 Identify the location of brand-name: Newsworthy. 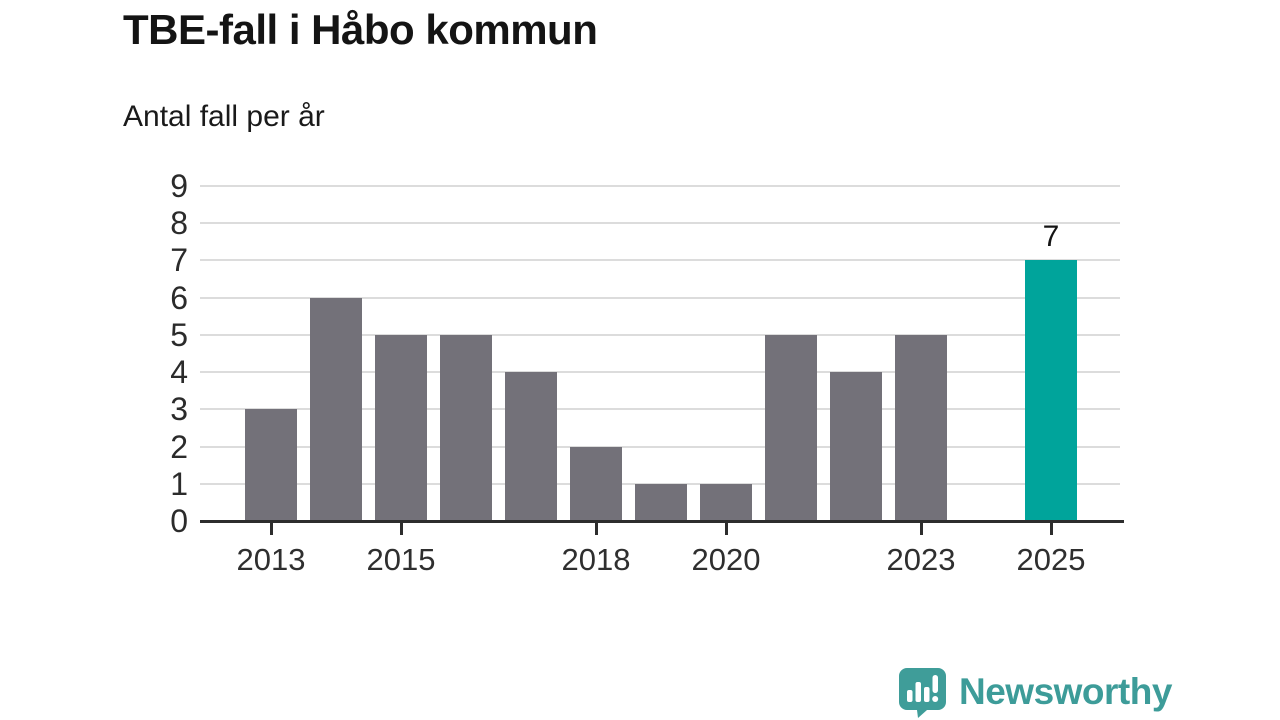
(1065, 691).